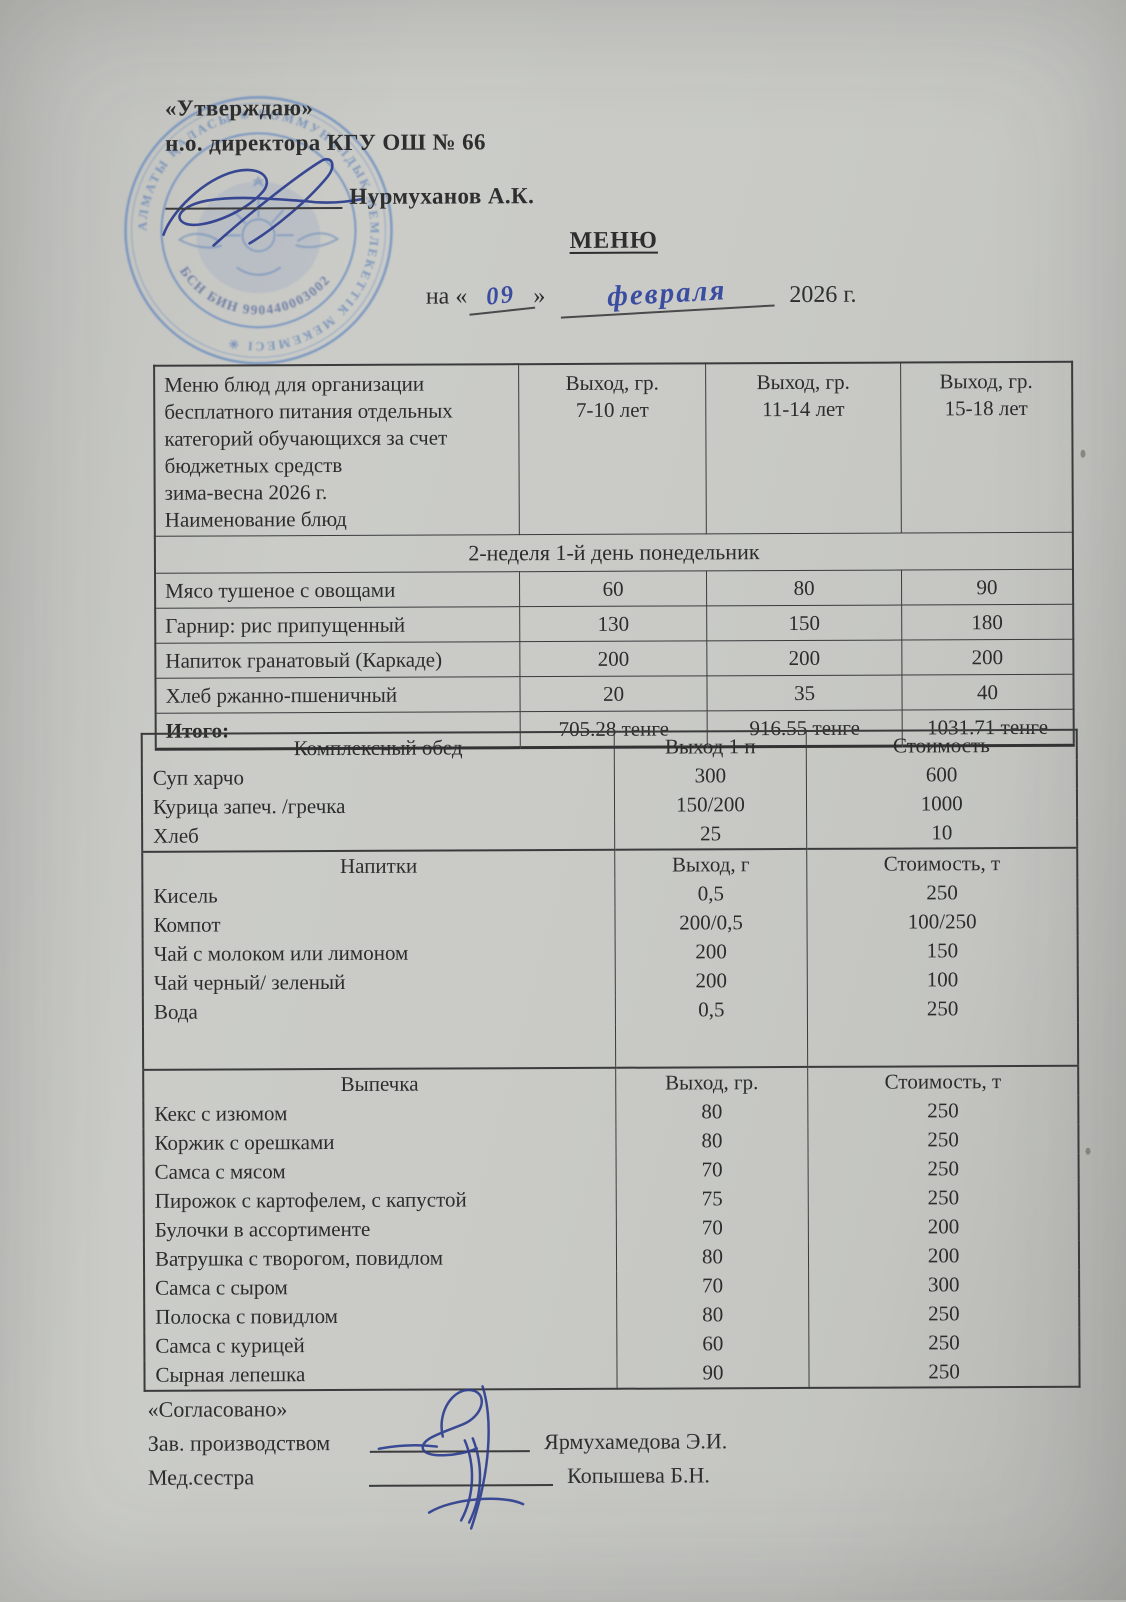 This screenshot has height=1602, width=1126. What do you see at coordinates (804, 693) in the screenshot?
I see `dish-out-11-14: 35` at bounding box center [804, 693].